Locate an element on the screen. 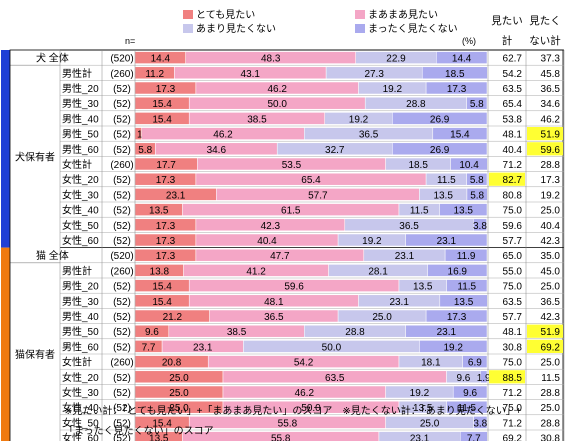 This screenshot has width=572, height=441. notwant-total-value: 34.6 is located at coordinates (551, 104).